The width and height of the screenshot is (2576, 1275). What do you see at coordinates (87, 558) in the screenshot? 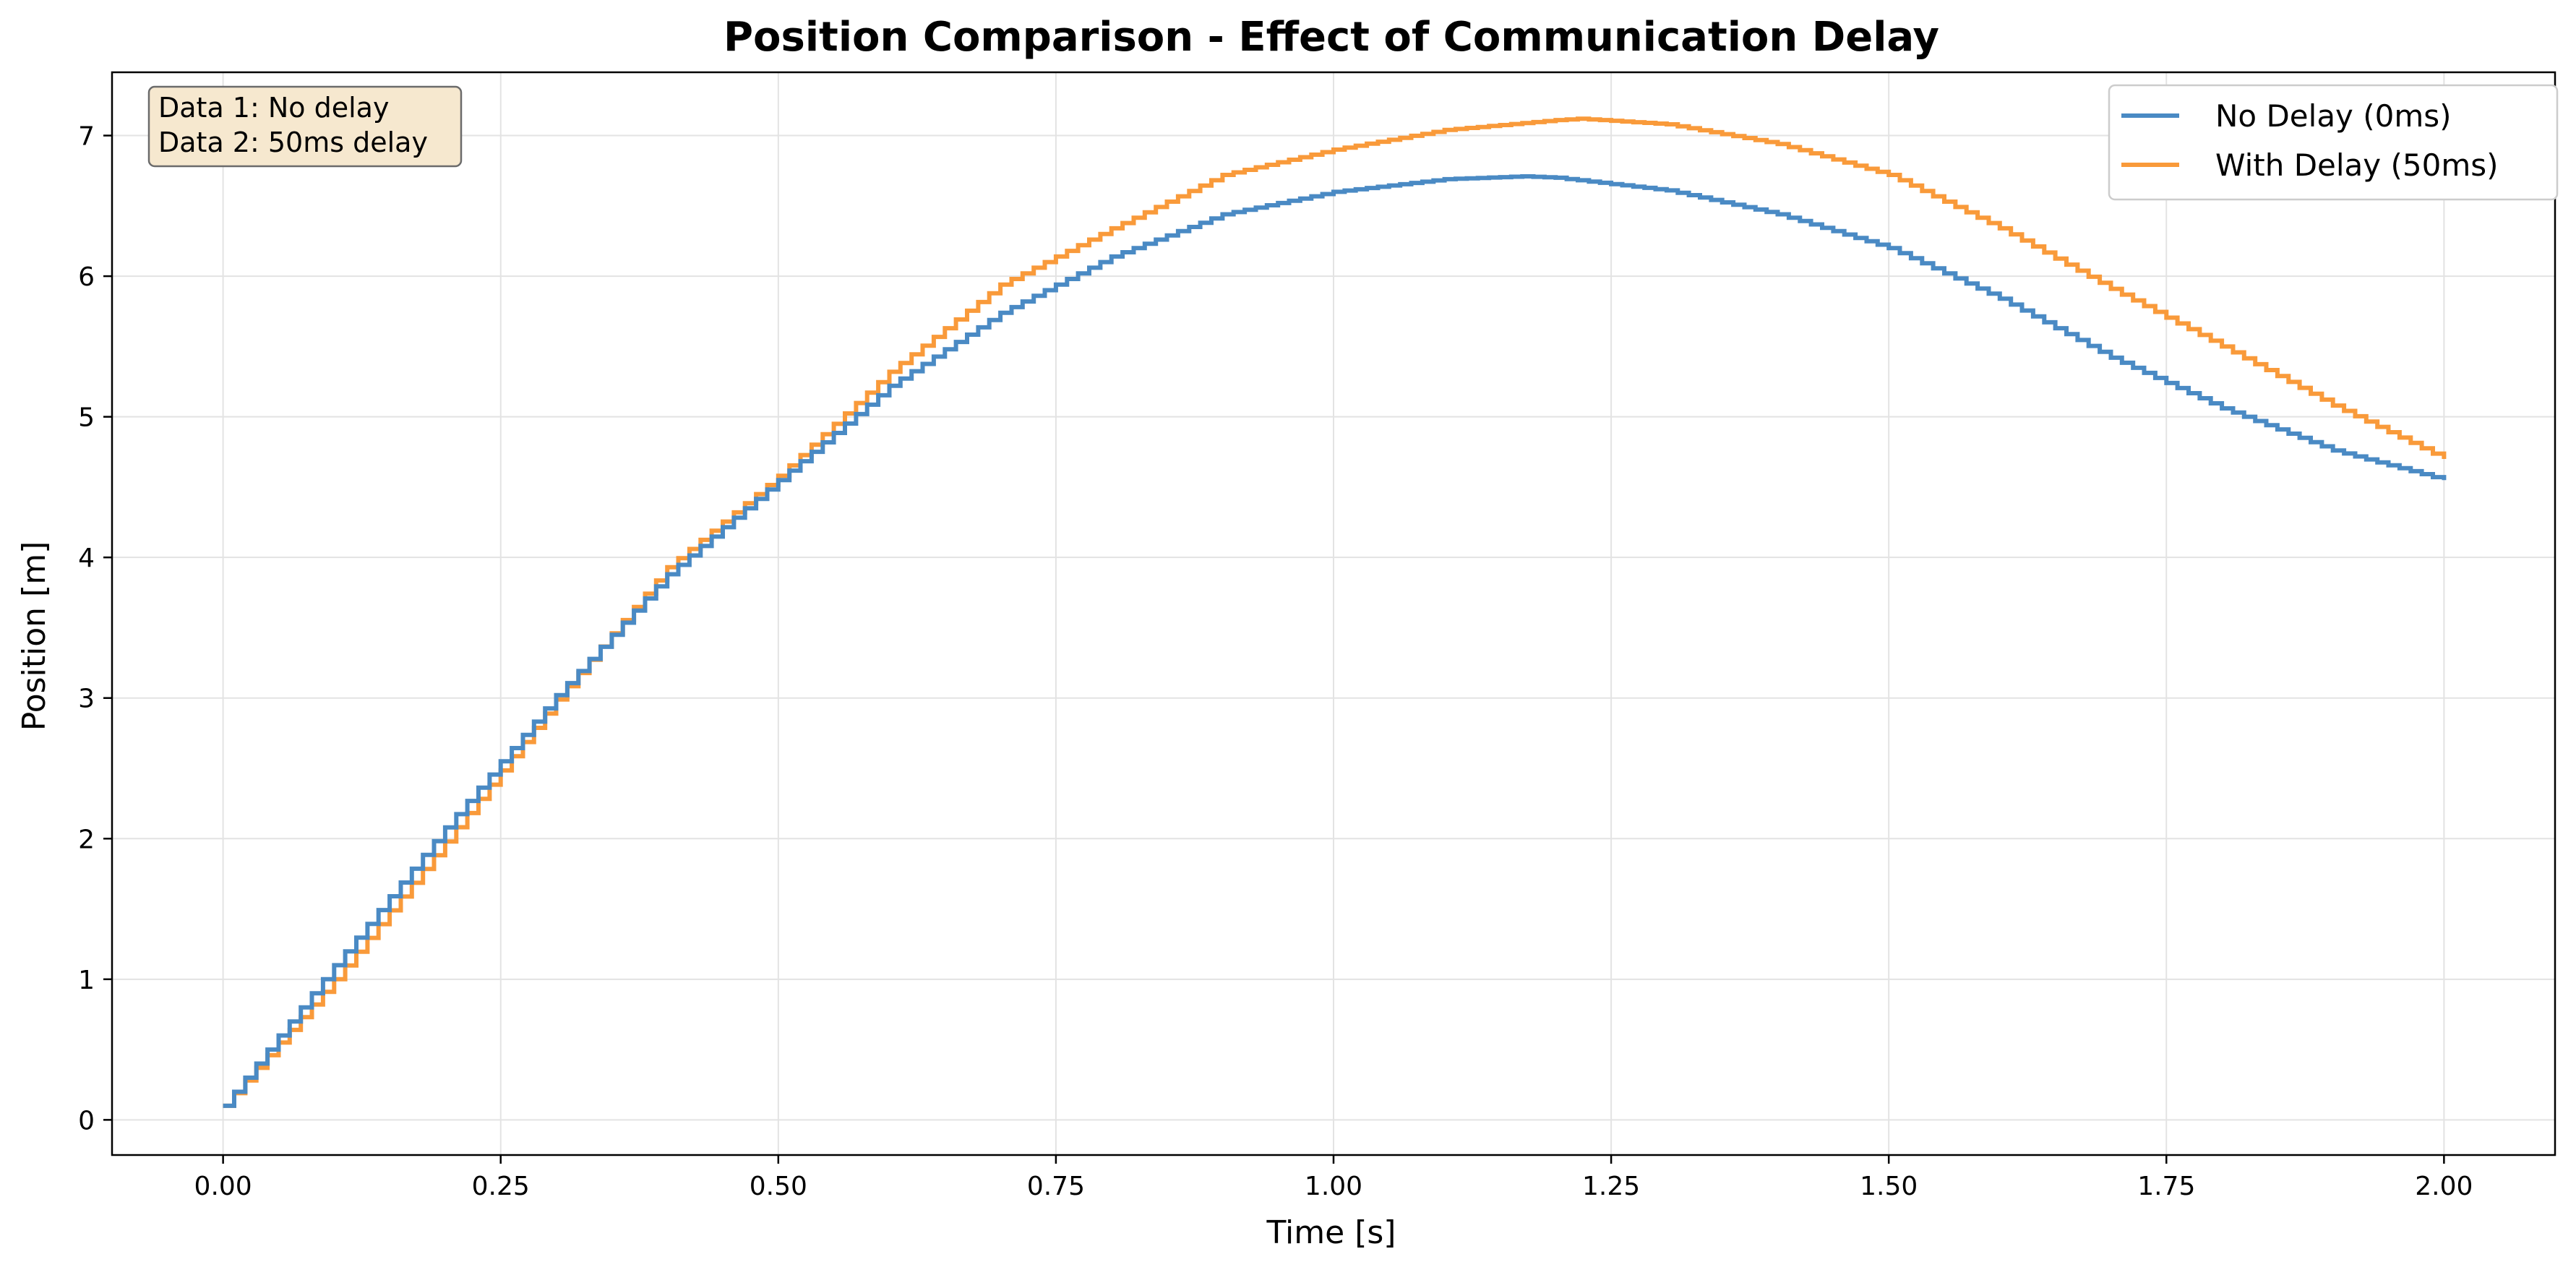
I see `y-tick-label: 4` at bounding box center [87, 558].